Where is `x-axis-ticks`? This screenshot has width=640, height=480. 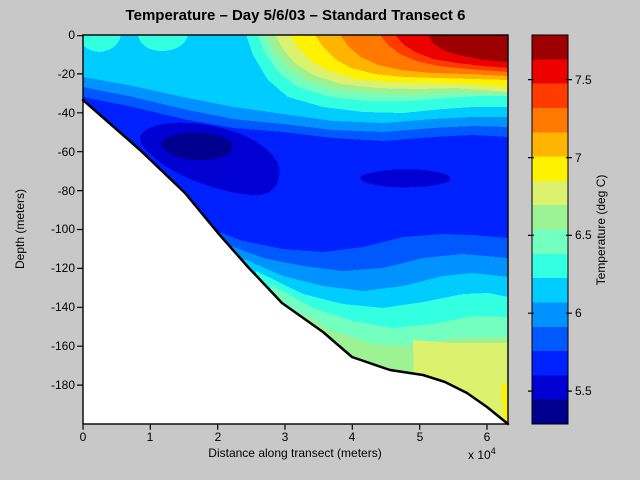
x-axis-ticks is located at coordinates (285, 427).